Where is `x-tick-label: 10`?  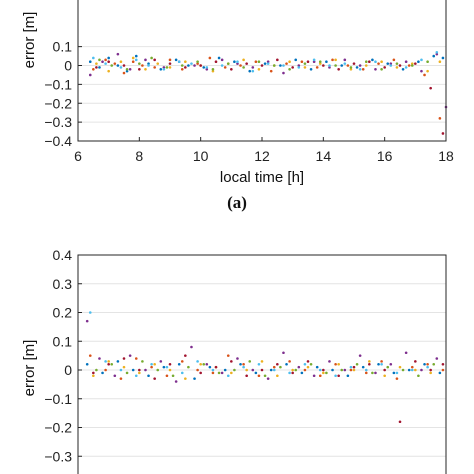 x-tick-label: 10 is located at coordinates (201, 156).